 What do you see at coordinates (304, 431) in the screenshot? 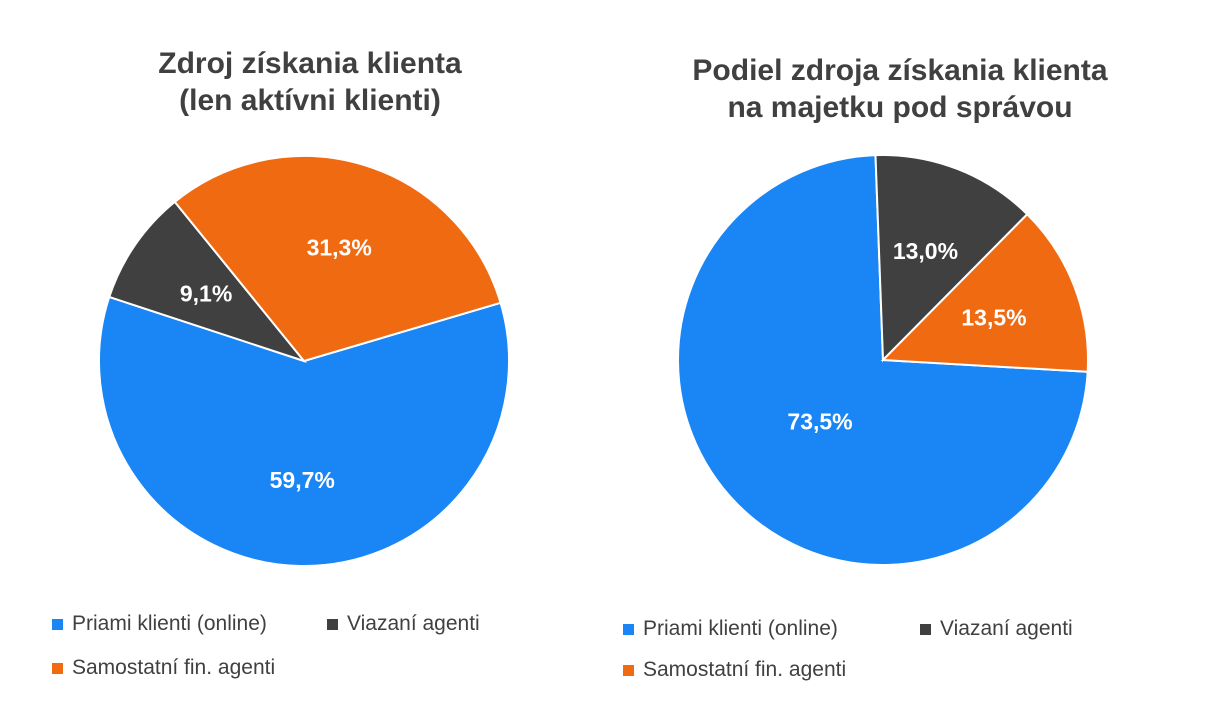
I see `slice-direct` at bounding box center [304, 431].